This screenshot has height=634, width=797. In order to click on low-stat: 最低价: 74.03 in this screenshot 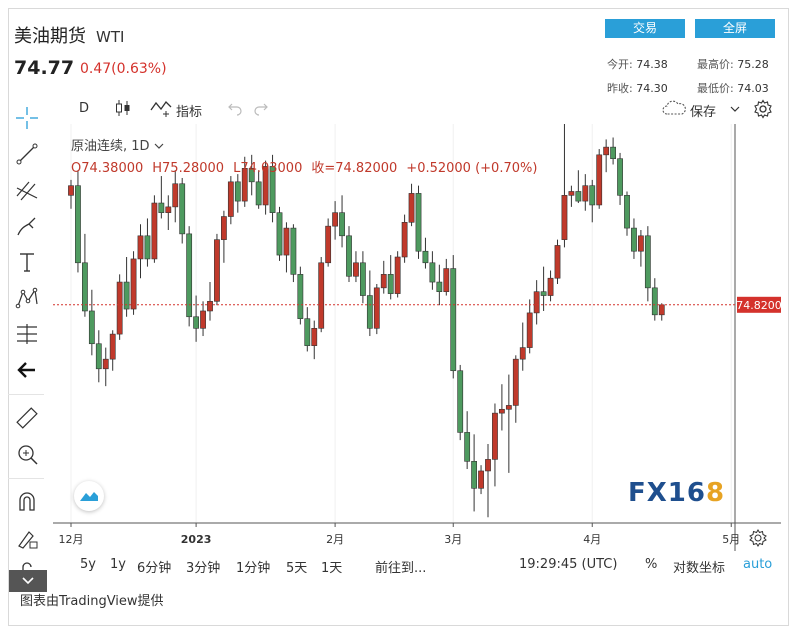, I will do `click(733, 88)`.